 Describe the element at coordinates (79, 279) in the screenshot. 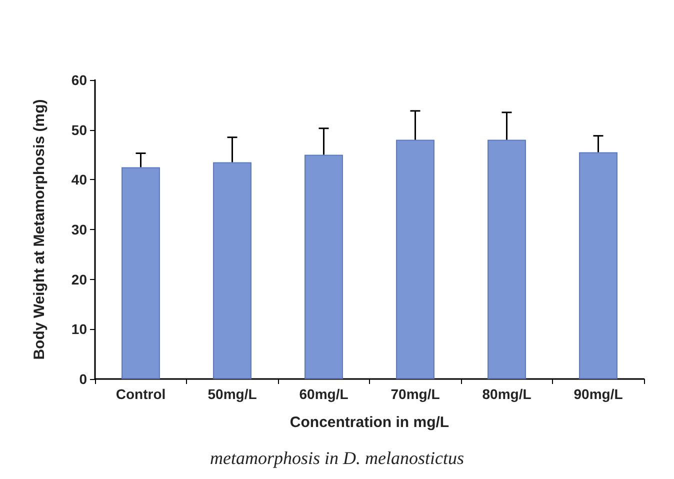

I see `y-tick-label: 20` at that location.